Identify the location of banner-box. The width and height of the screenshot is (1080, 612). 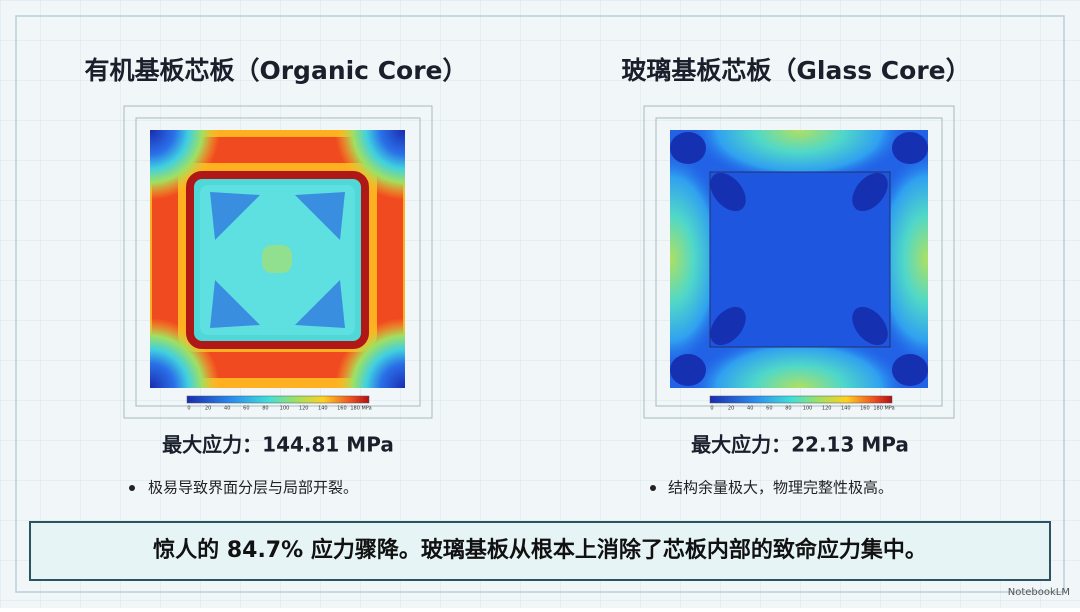
(540, 551).